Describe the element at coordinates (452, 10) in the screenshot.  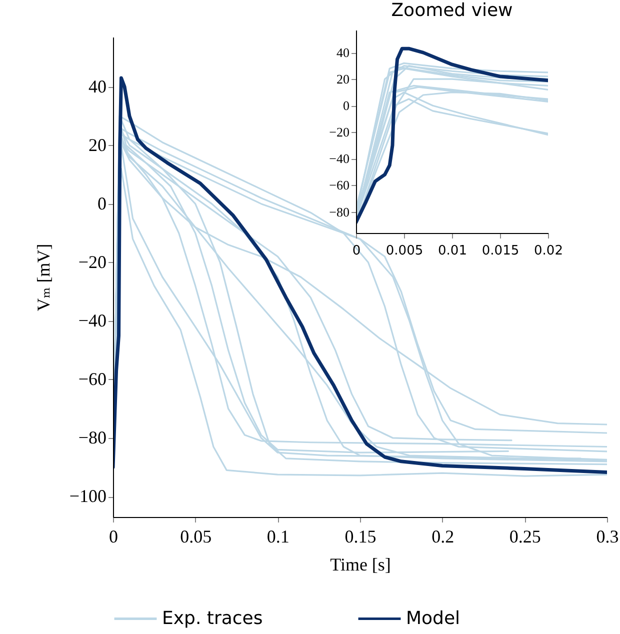
I see `chart-title: Zoomed view` at that location.